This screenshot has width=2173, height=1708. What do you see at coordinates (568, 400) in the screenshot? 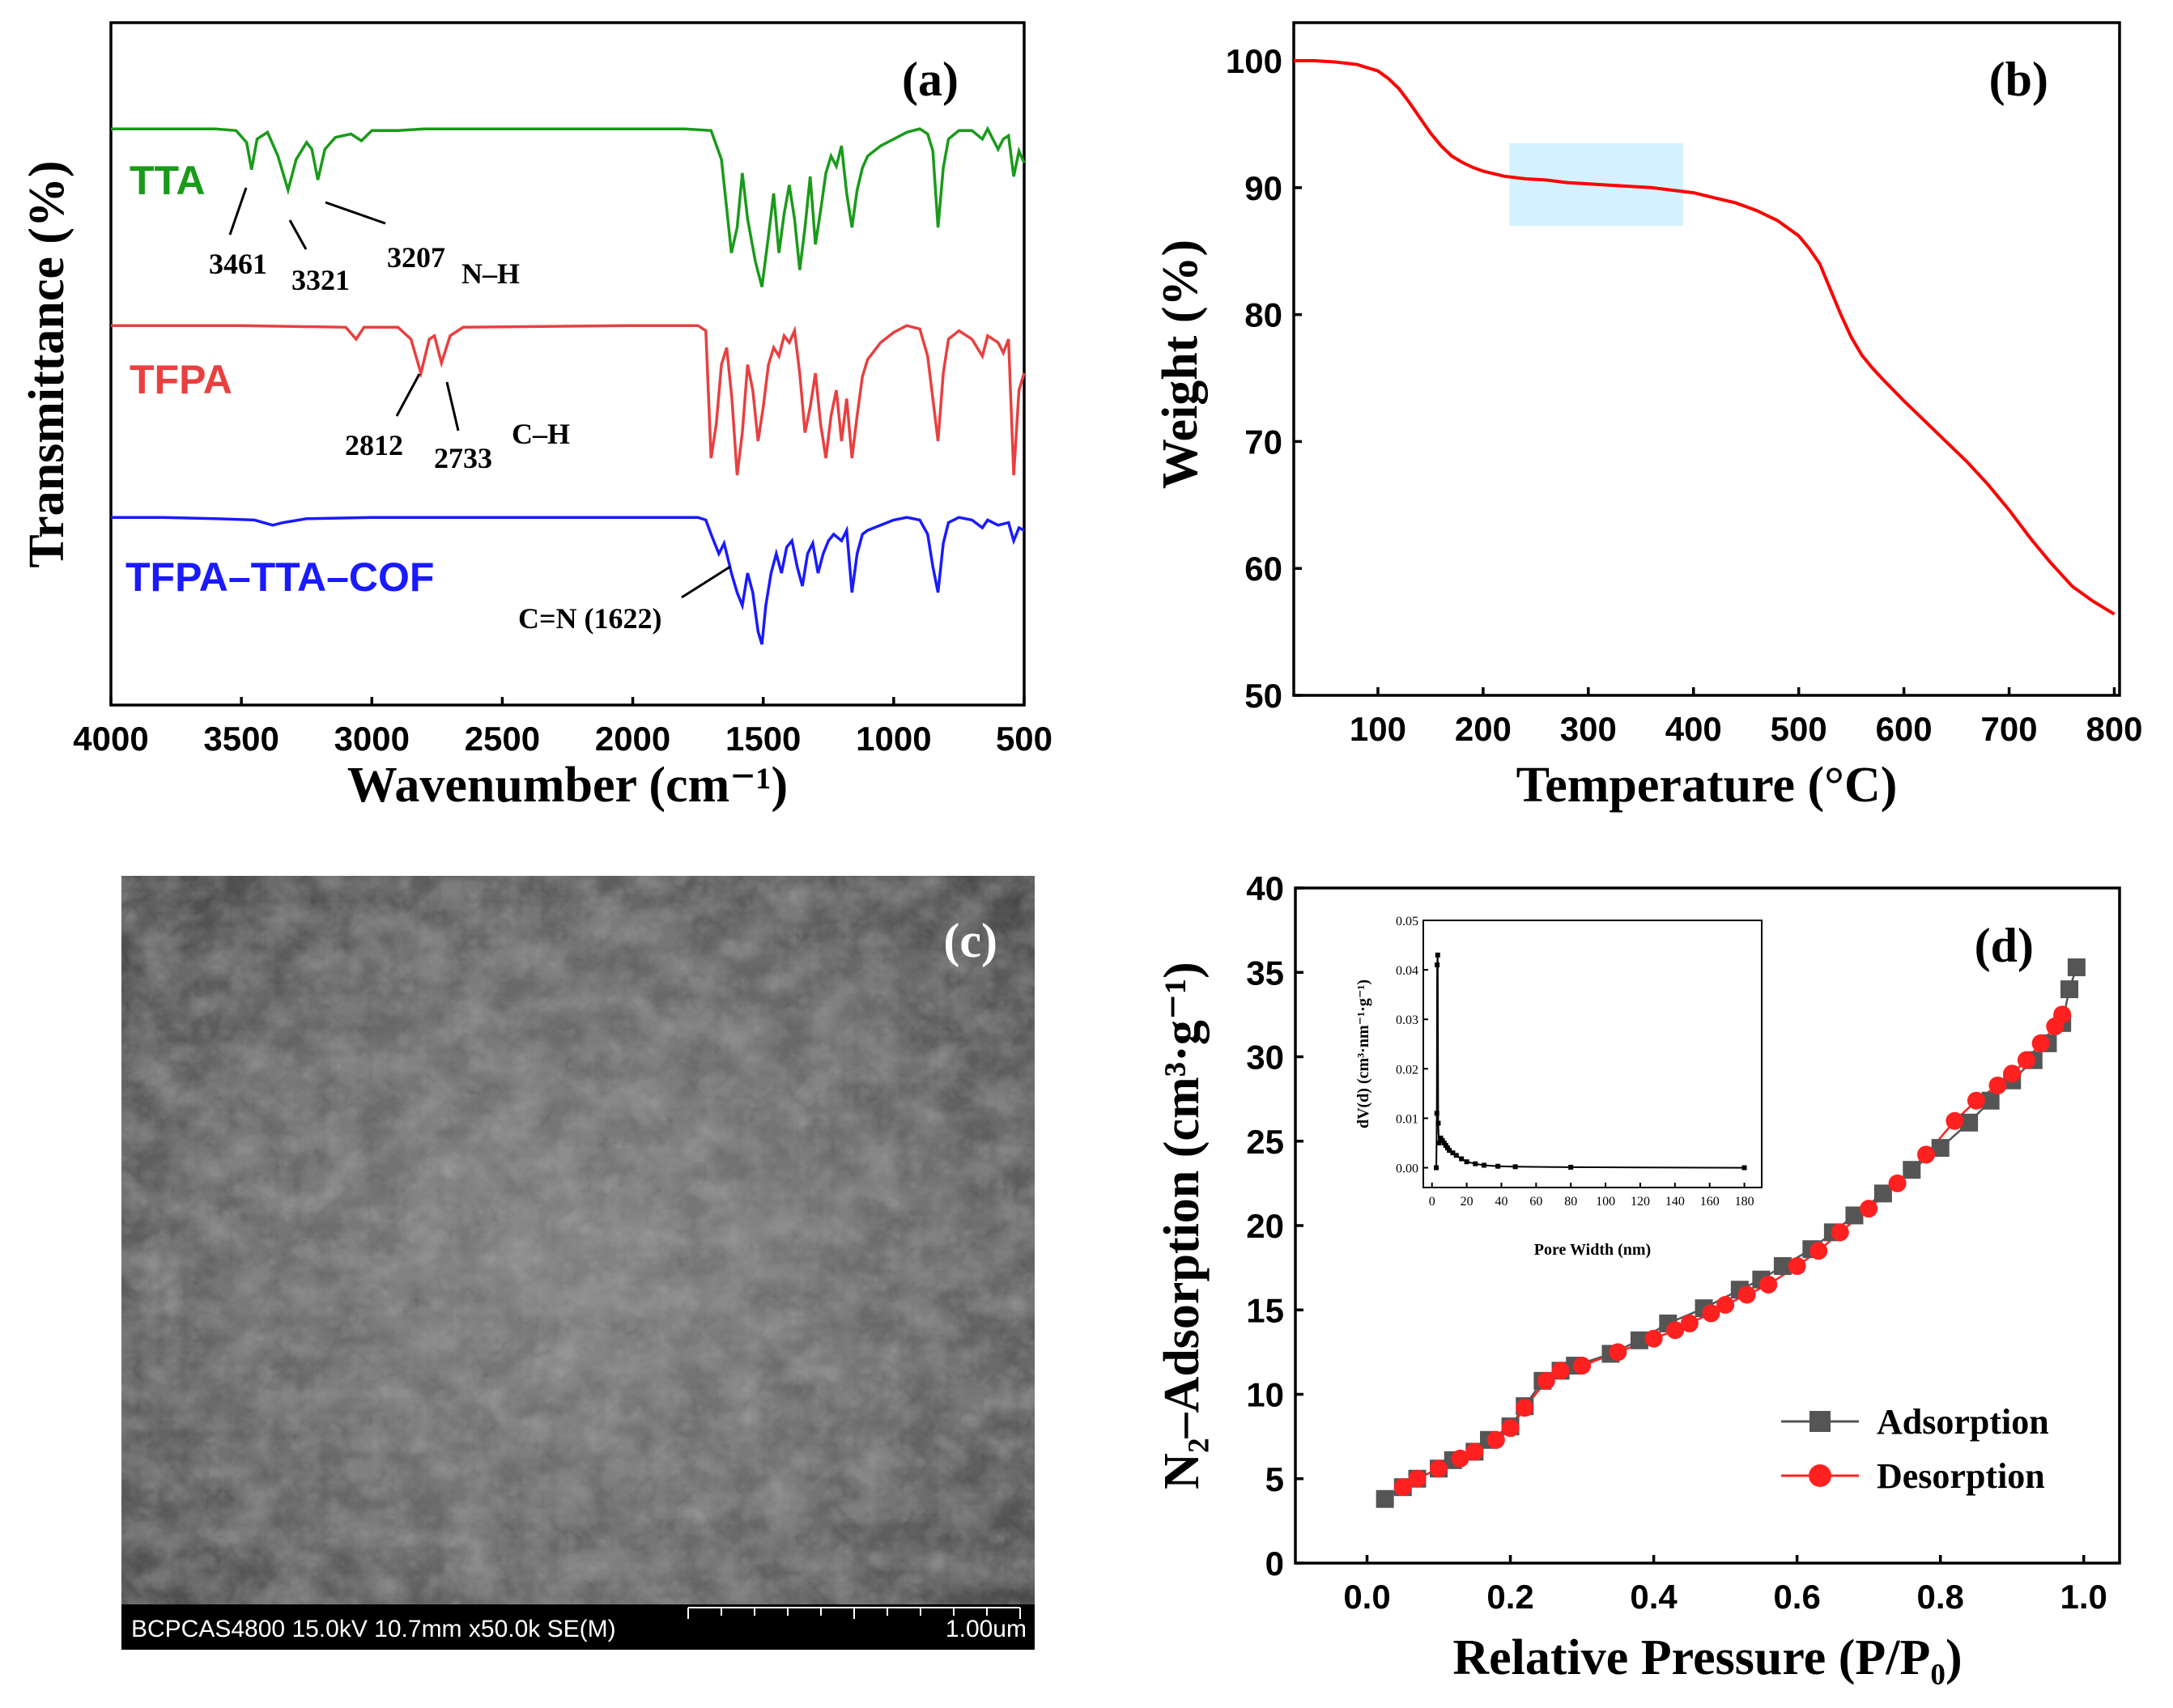
I see `spectrum-tfpa` at bounding box center [568, 400].